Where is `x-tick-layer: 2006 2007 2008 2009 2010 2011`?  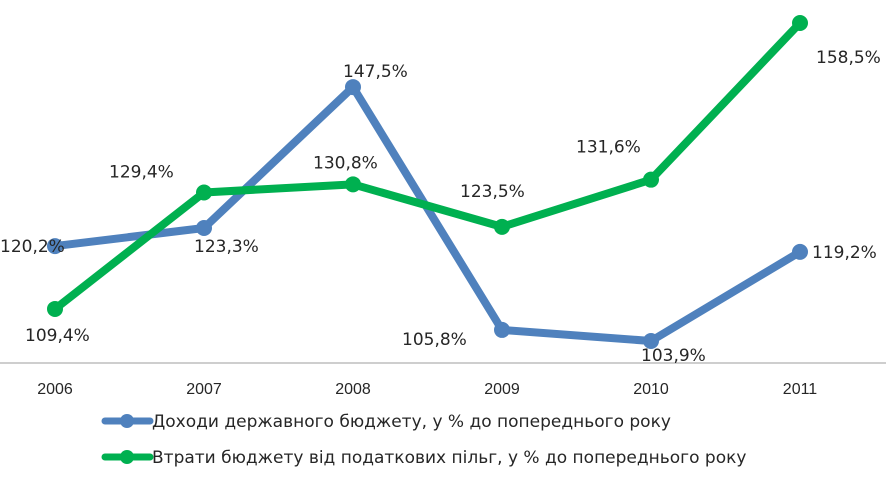 x-tick-layer: 2006 2007 2008 2009 2010 2011 is located at coordinates (427, 389).